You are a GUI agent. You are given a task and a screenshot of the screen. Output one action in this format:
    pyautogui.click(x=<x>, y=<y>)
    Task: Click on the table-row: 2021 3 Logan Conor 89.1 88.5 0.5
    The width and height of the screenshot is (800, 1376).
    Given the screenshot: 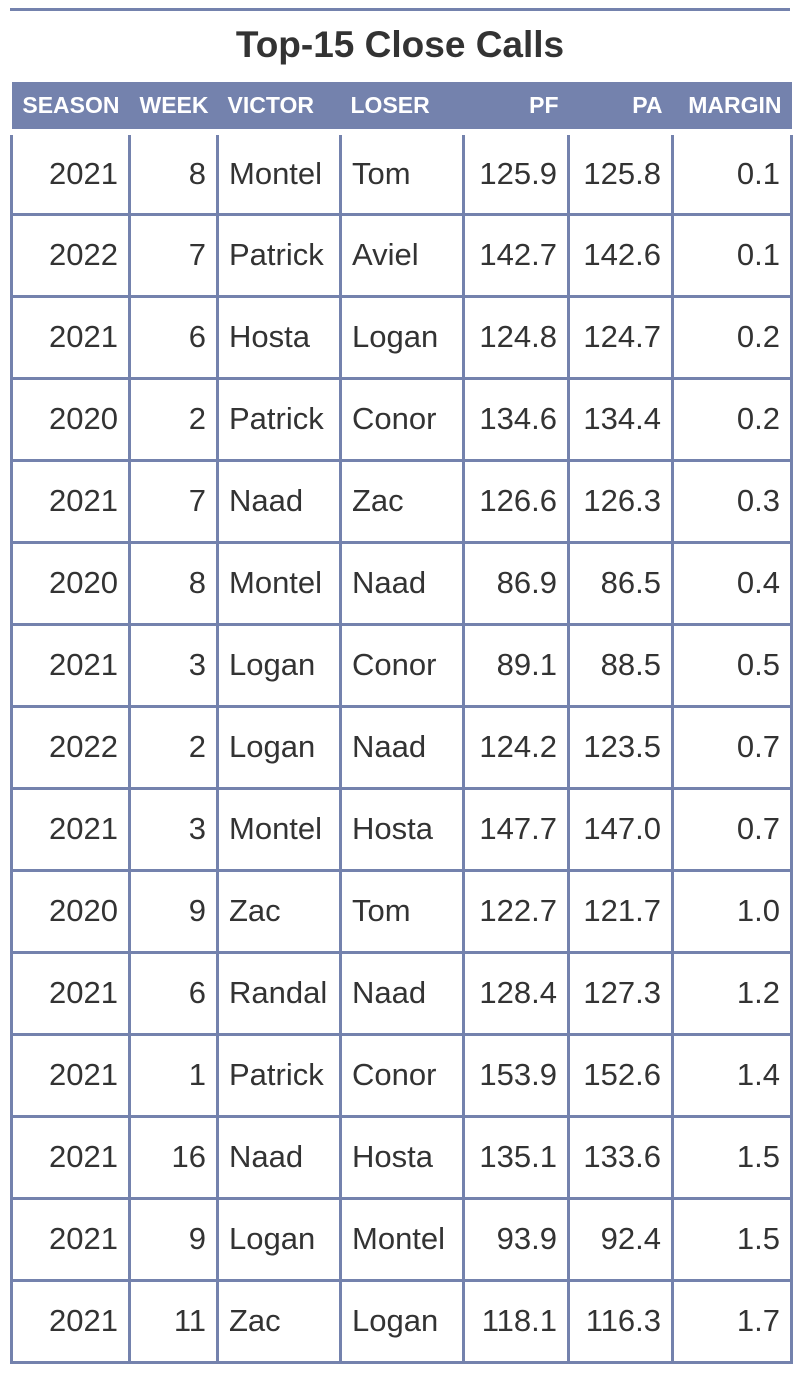 What is the action you would take?
    pyautogui.click(x=401, y=665)
    